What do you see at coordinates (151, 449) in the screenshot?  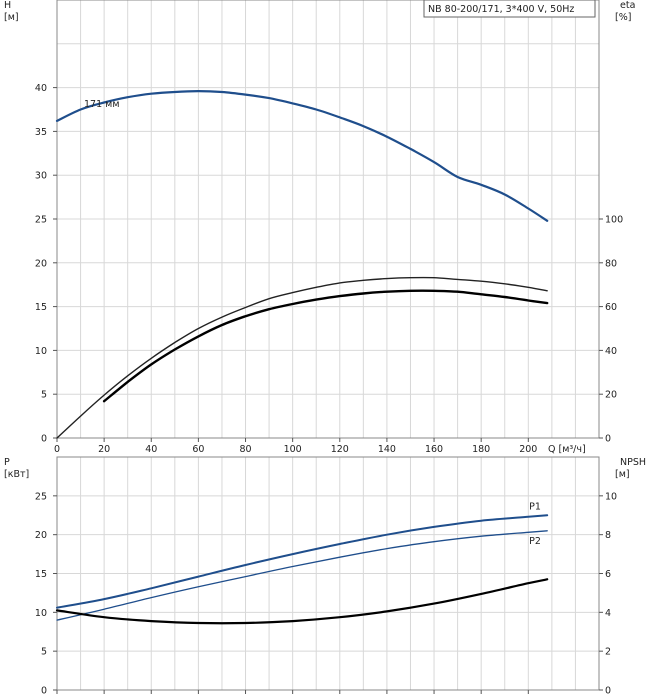 I see `x-tick-label: 40` at bounding box center [151, 449].